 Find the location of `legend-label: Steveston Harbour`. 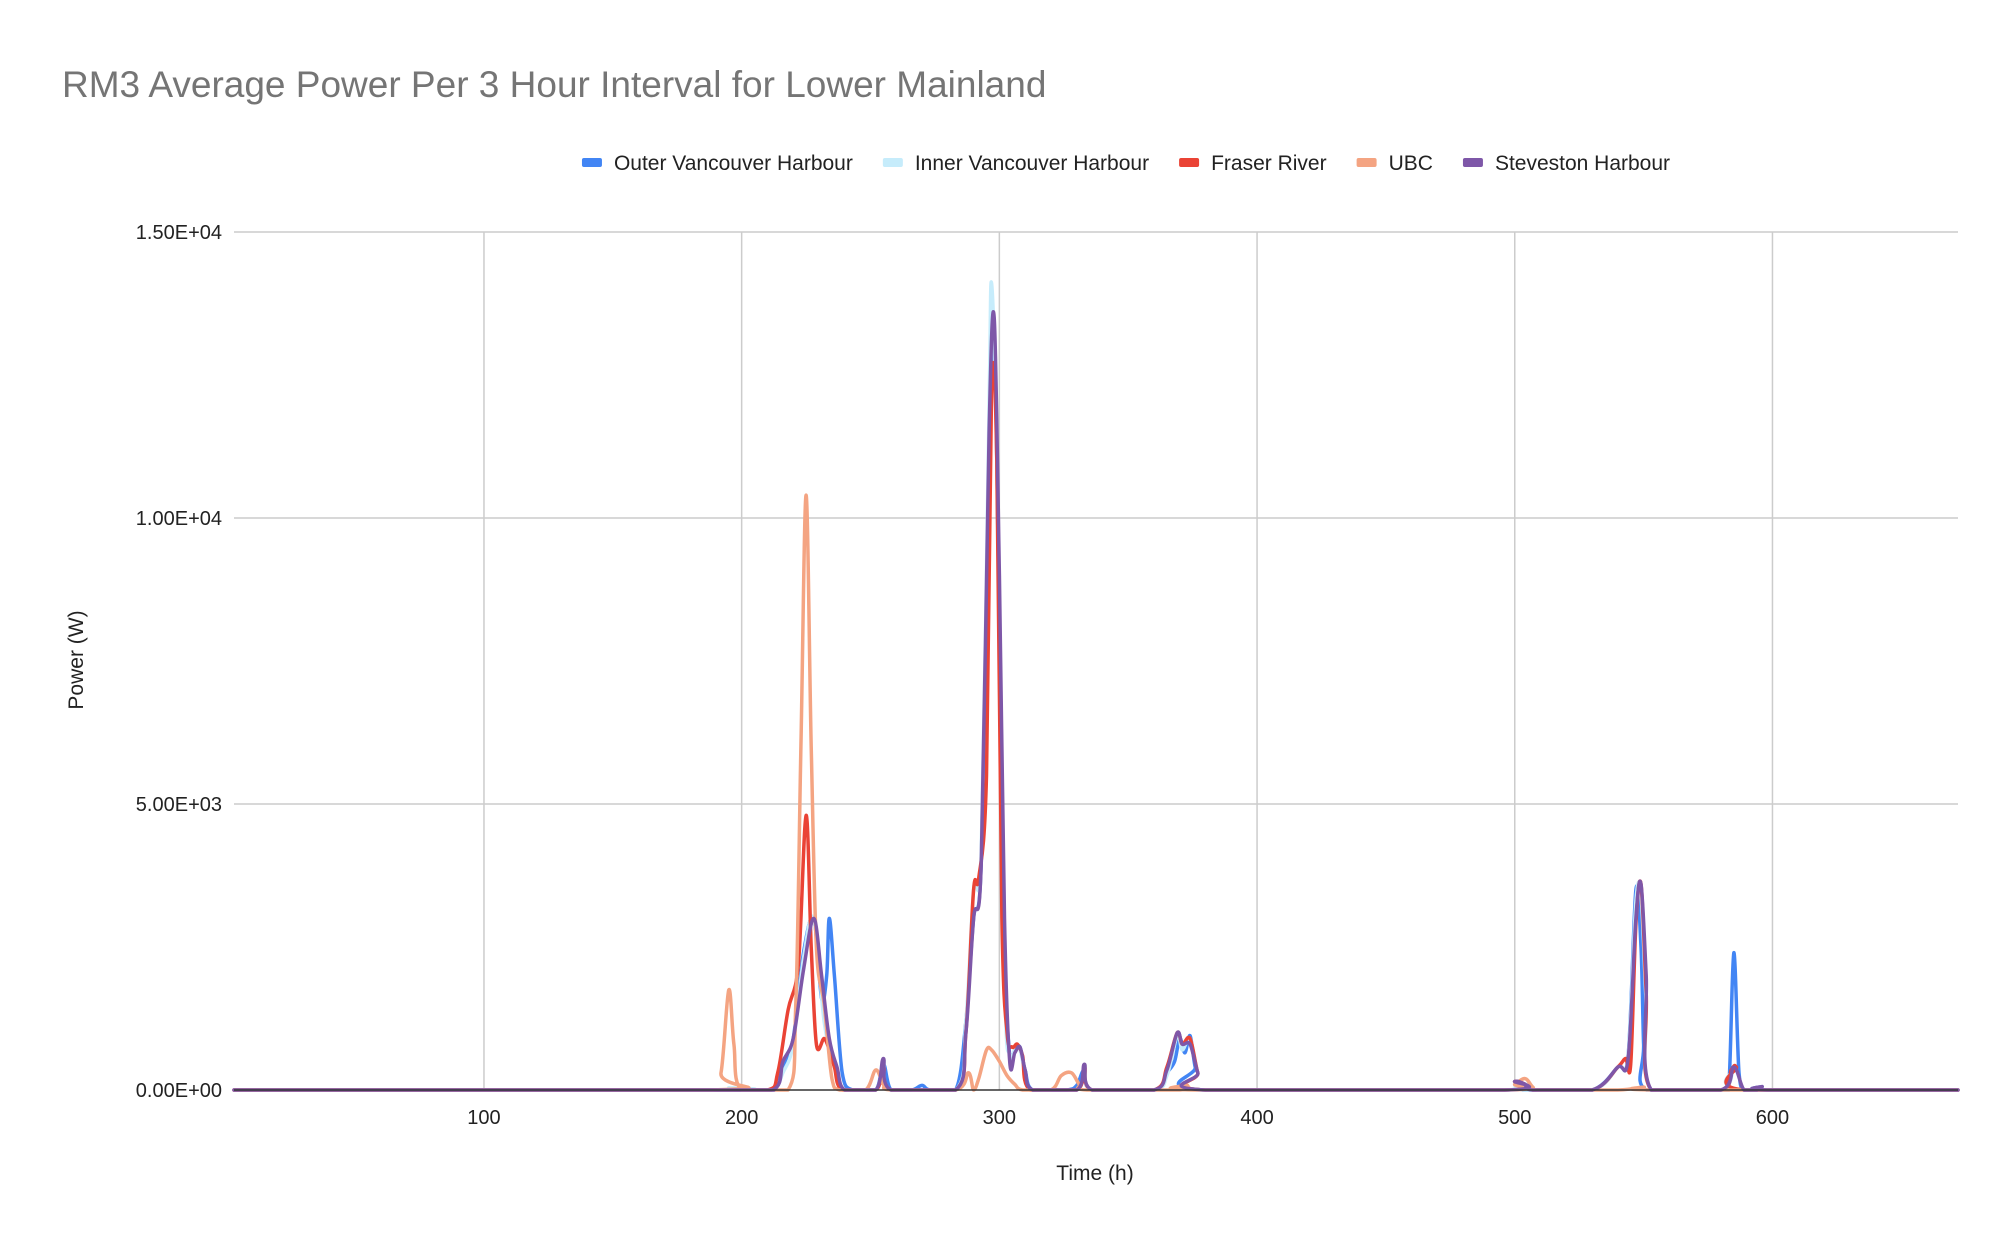

legend-label: Steveston Harbour is located at coordinates (1582, 163).